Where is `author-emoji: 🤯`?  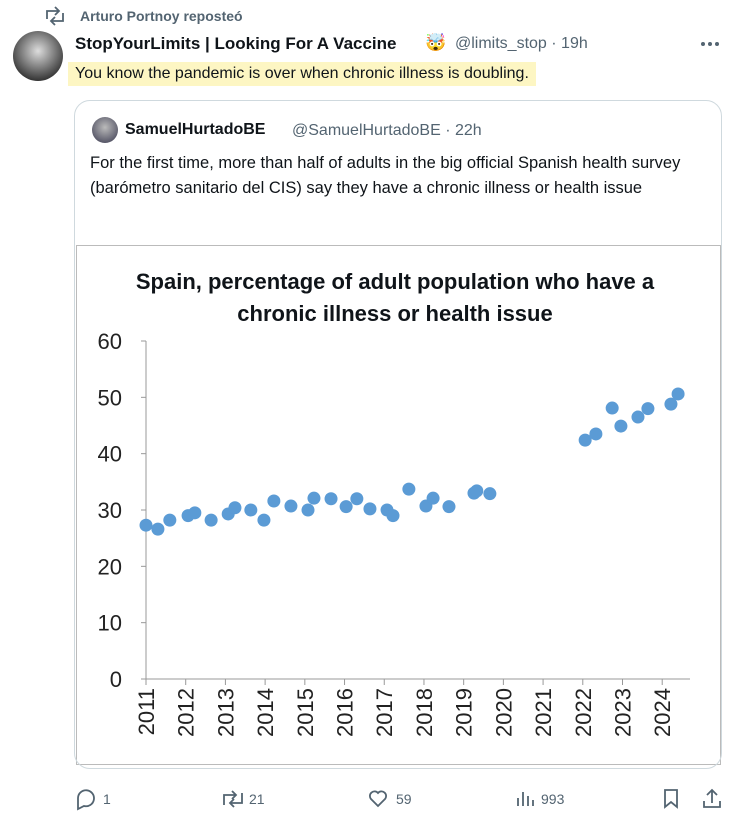
author-emoji: 🤯 is located at coordinates (436, 42).